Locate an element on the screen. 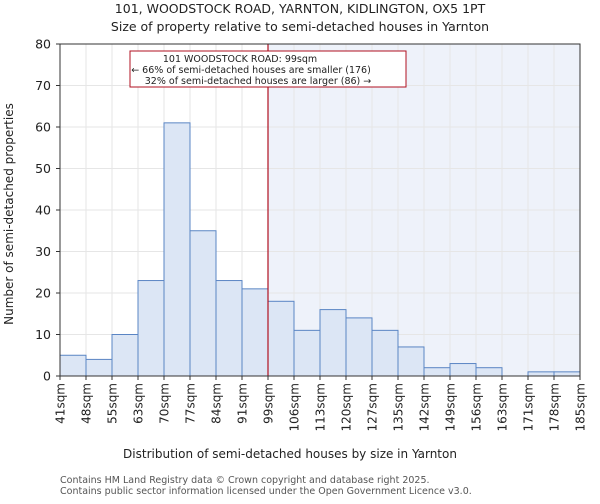  bar-99sqm is located at coordinates (281, 338).